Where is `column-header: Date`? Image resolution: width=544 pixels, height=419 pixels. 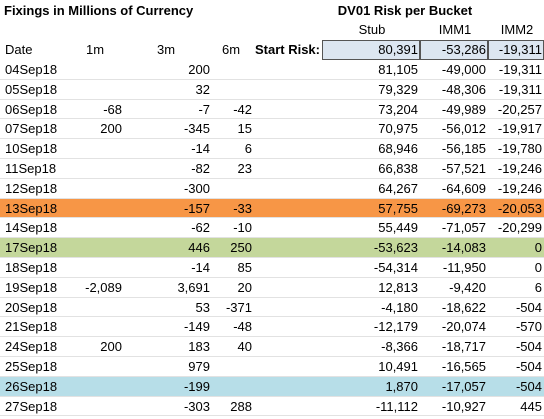 column-header: Date is located at coordinates (19, 49).